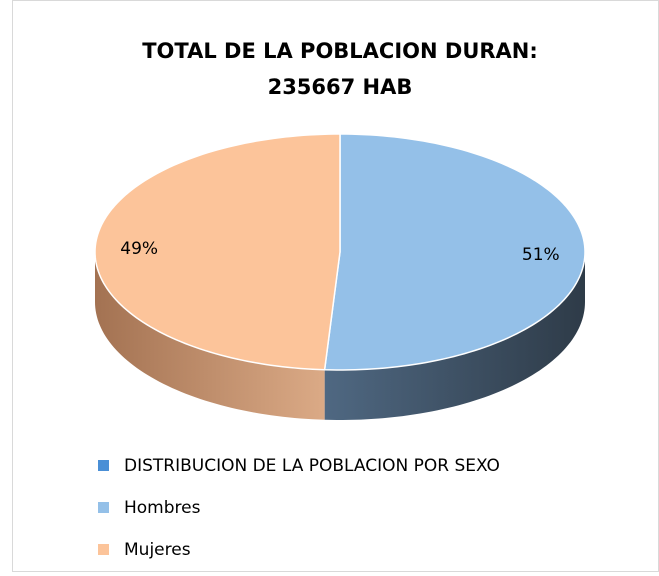  Describe the element at coordinates (340, 87) in the screenshot. I see `chart-title: 235667 HAB` at that location.